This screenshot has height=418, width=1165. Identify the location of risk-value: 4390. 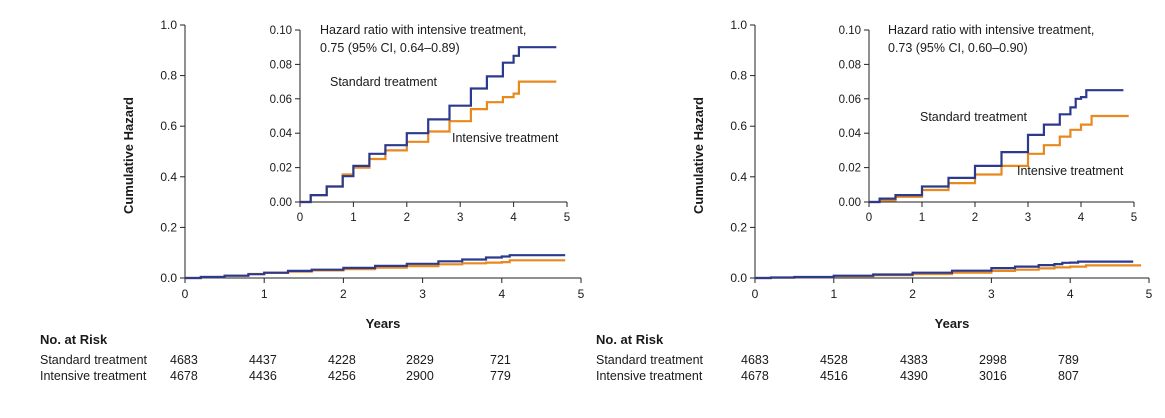
(914, 376).